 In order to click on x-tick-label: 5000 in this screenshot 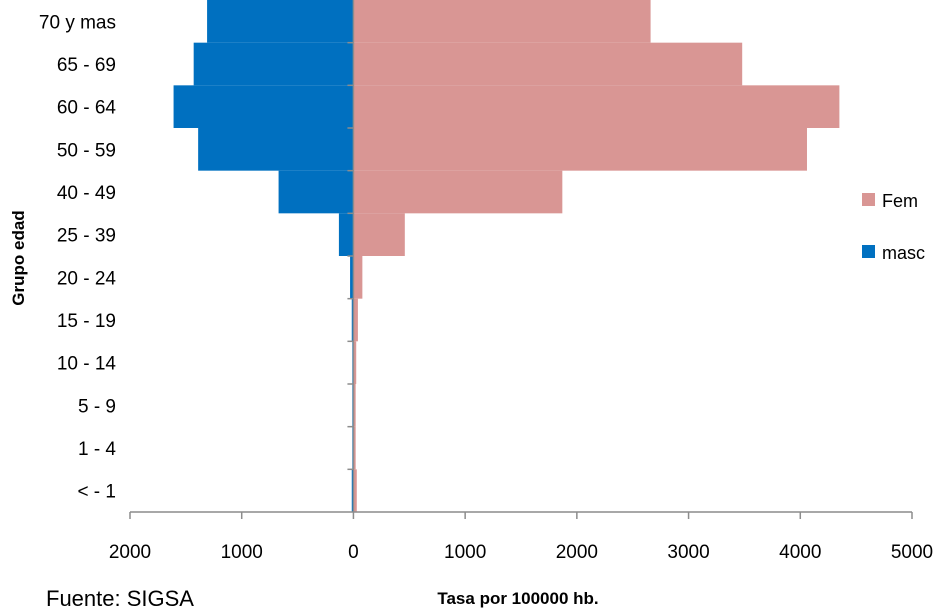, I will do `click(912, 552)`.